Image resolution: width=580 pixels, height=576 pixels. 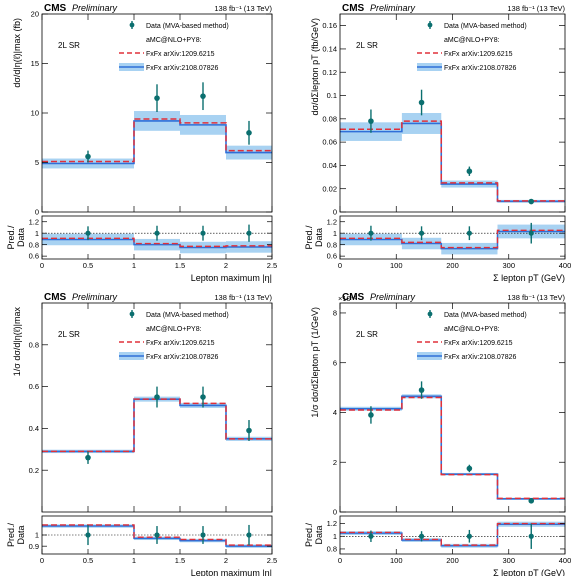 I want to click on xtick-label: 2, so click(x=226, y=265).